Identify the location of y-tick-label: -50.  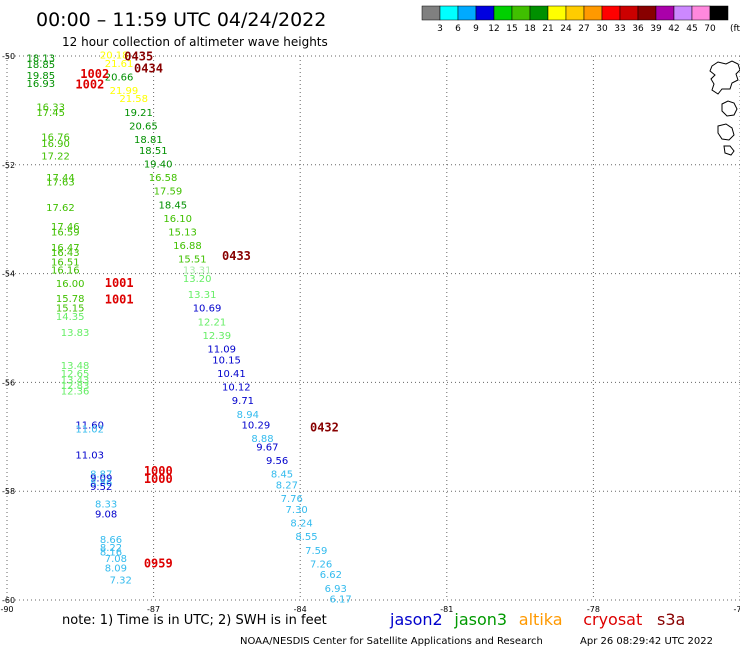
(8, 56).